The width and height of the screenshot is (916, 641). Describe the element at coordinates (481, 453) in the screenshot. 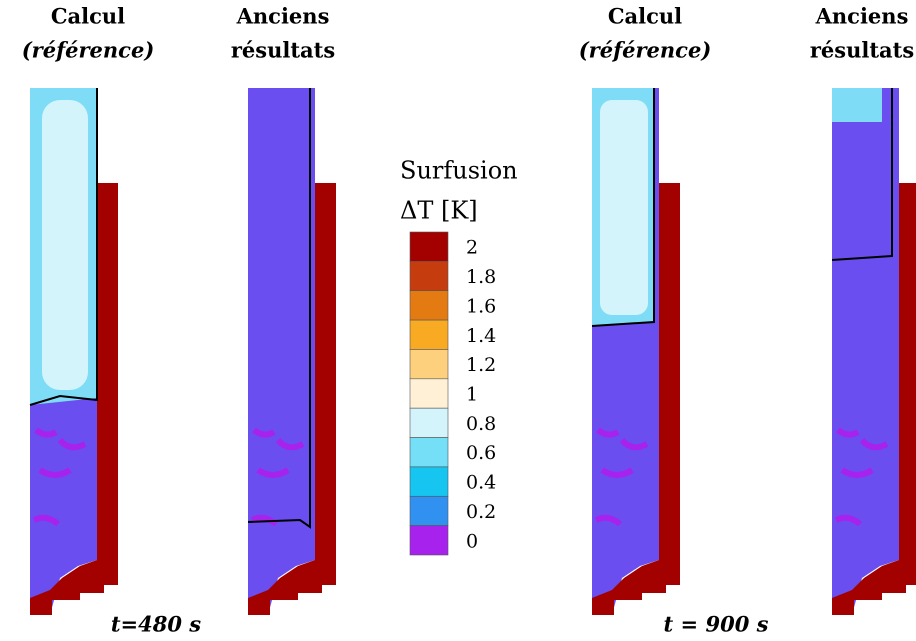

I see `colorbar-tick-label: 0.6` at that location.